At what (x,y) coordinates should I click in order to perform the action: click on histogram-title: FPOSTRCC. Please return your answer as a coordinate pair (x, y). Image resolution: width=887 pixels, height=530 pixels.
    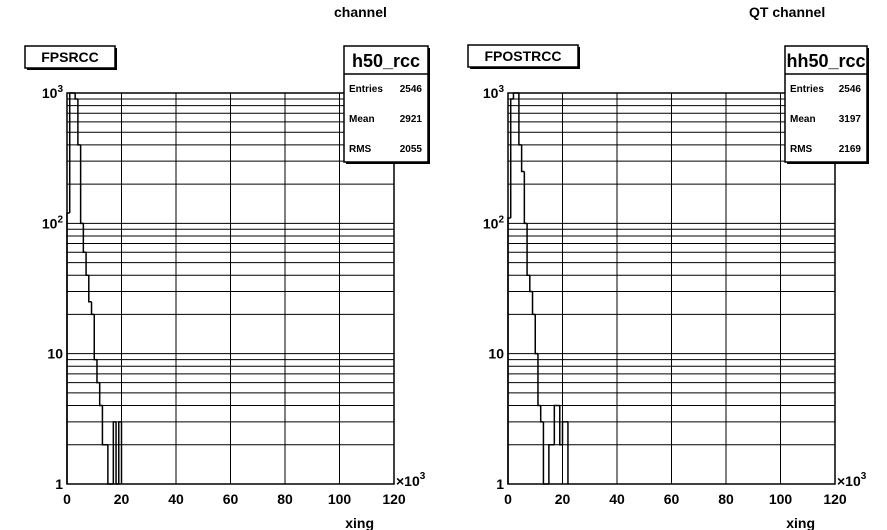
    Looking at the image, I should click on (523, 56).